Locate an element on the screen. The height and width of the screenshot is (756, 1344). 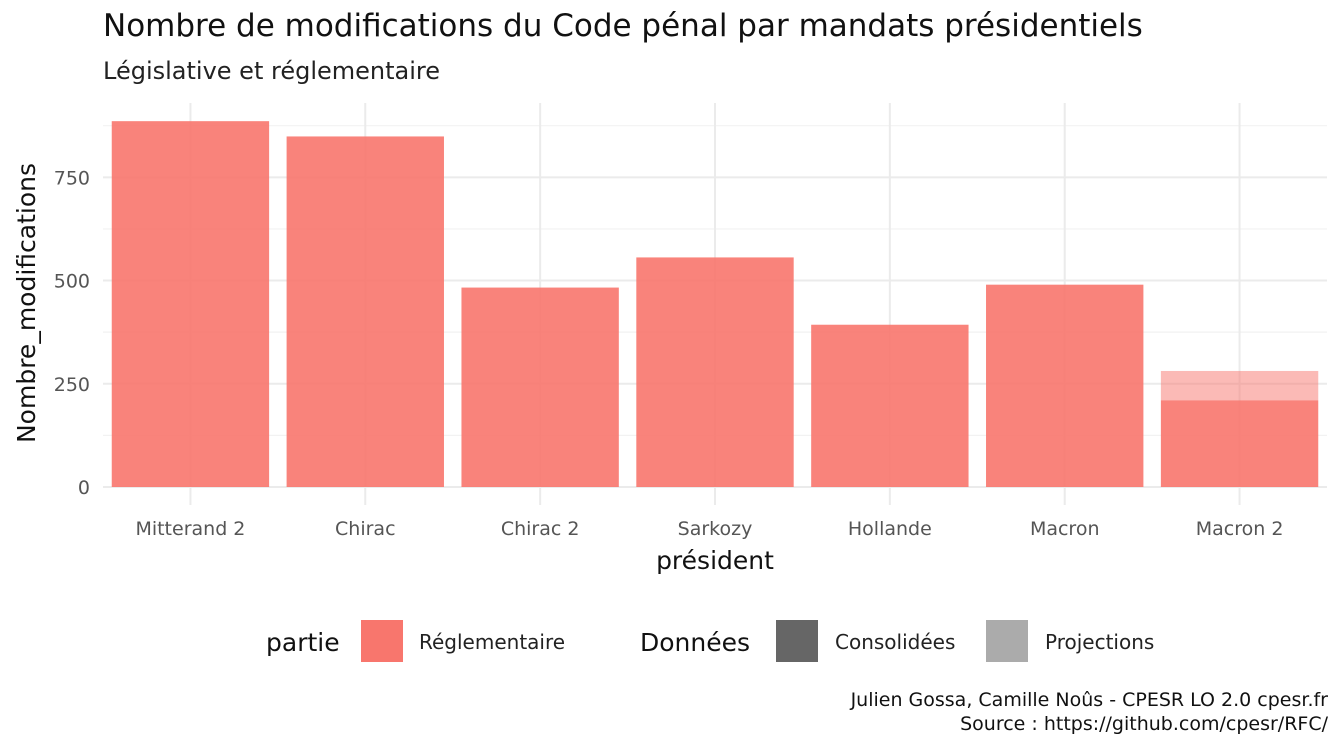
y-tick-label: 0 is located at coordinates (84, 488).